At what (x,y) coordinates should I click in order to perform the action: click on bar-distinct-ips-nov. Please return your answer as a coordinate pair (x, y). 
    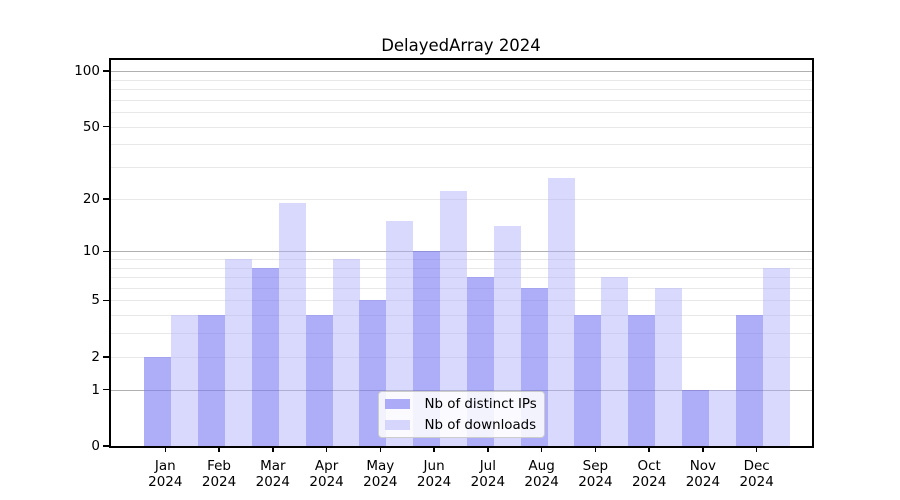
    Looking at the image, I should click on (695, 417).